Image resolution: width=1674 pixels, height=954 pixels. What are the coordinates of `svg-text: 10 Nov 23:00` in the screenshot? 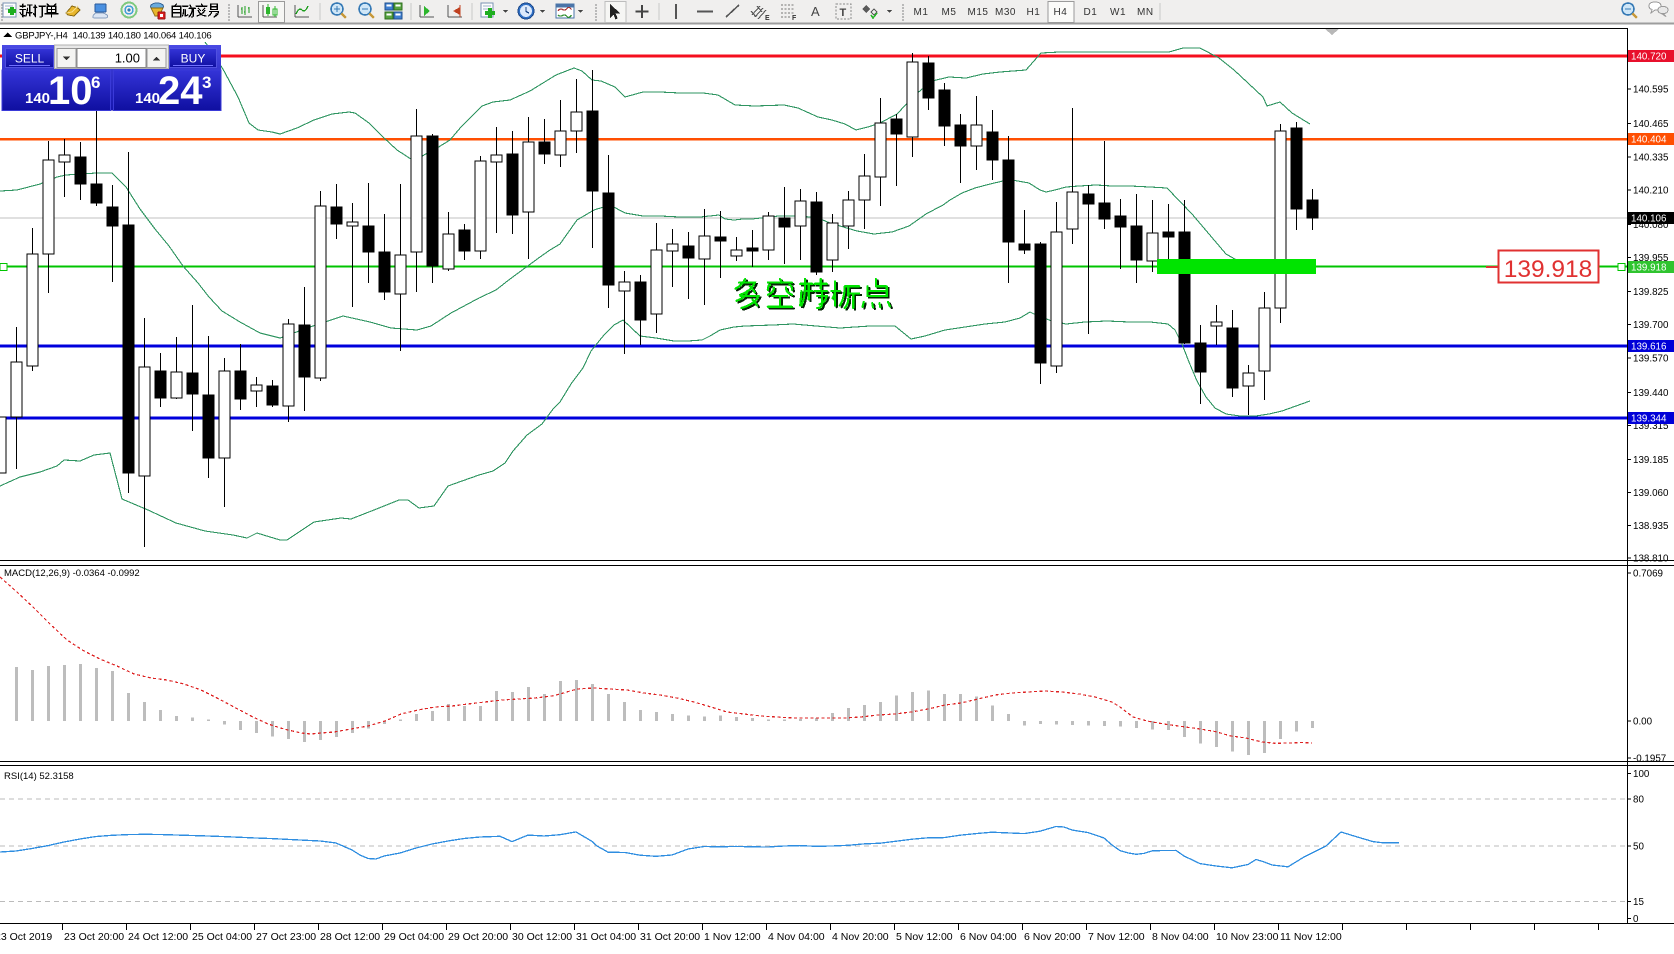 It's located at (1247, 937).